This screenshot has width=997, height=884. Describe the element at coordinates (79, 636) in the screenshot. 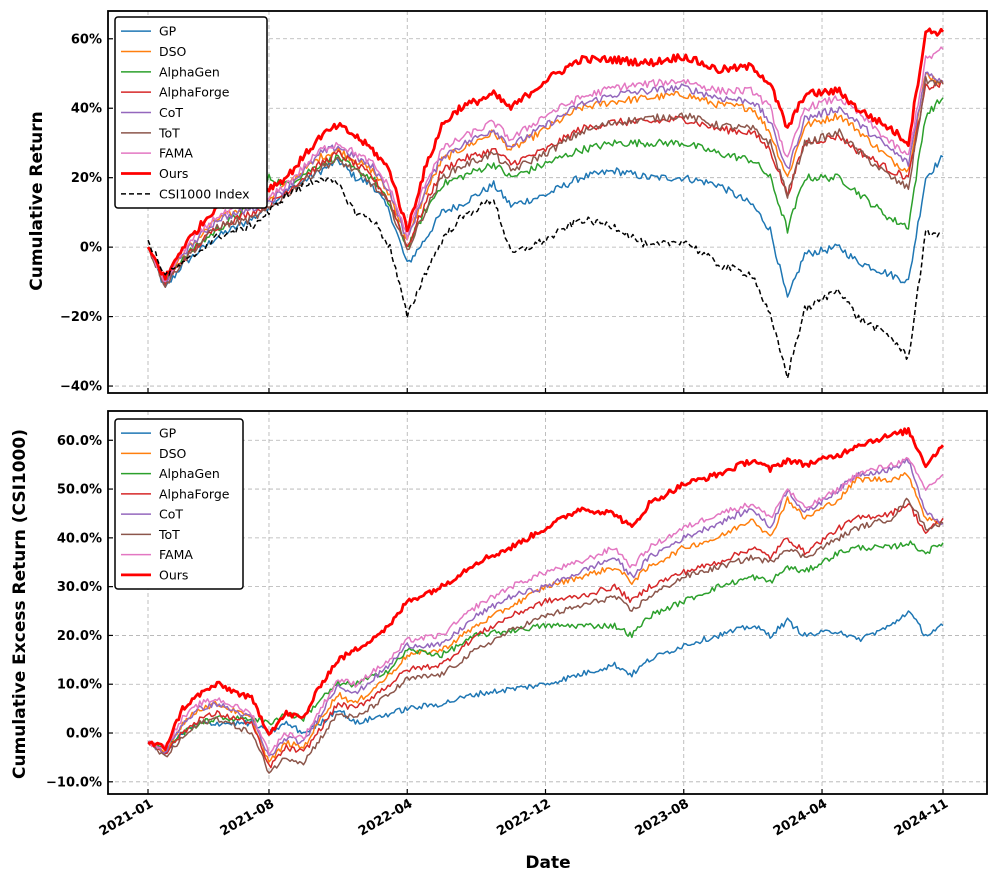

I see `y-tick-label: 20.0%` at that location.